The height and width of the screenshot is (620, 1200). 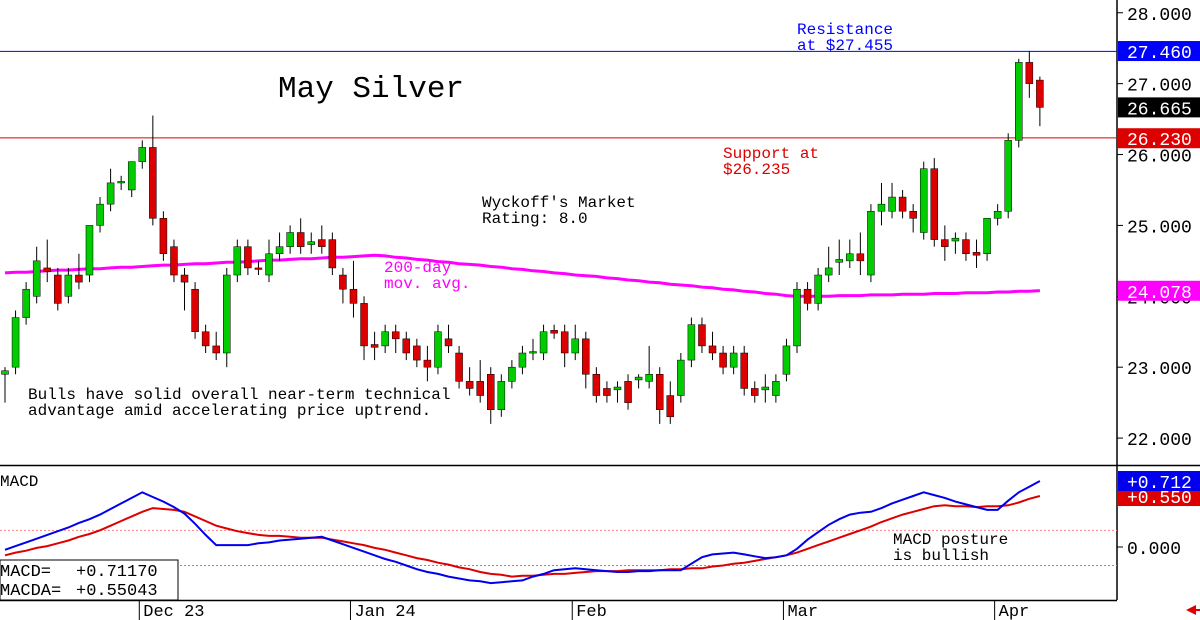 What do you see at coordinates (802, 611) in the screenshot?
I see `x-tick-label: Mar` at bounding box center [802, 611].